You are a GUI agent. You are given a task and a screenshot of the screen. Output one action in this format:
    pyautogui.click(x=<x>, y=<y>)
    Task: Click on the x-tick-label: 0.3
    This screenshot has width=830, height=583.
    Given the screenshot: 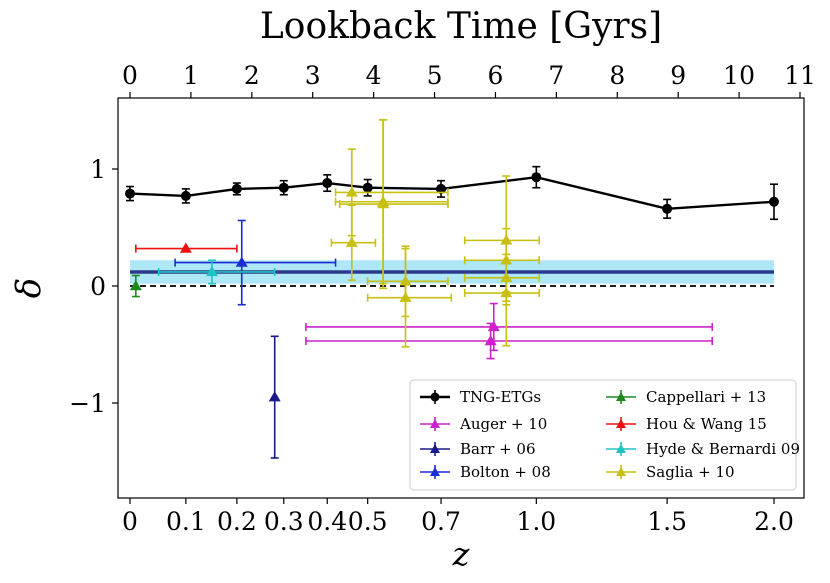 What is the action you would take?
    pyautogui.click(x=284, y=521)
    